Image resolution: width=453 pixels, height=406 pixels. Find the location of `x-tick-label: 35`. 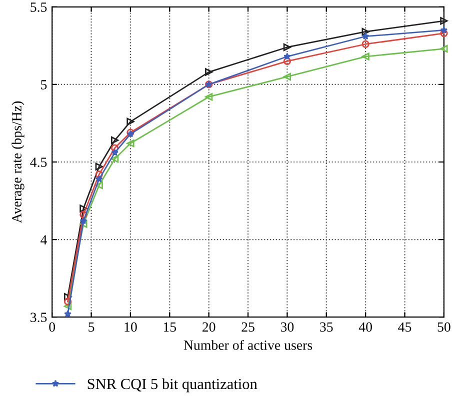

x-tick-label: 35 is located at coordinates (326, 327).